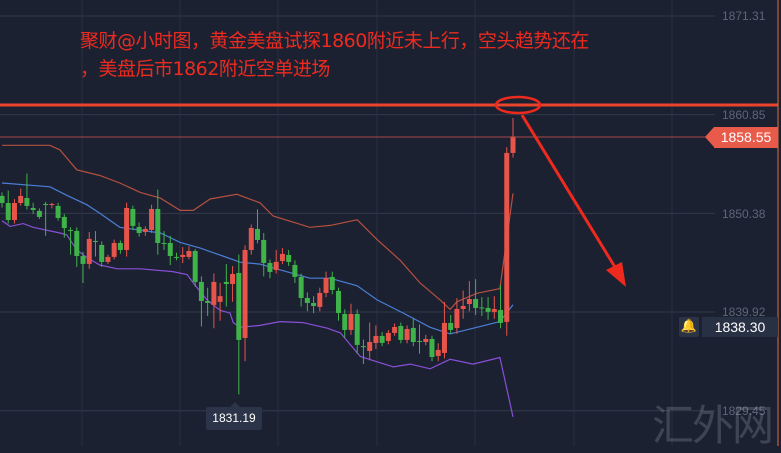  I want to click on annotation-line-1: 聚财@小时图，黄金美盘试探1860附近未上行，空头趋势还在, so click(334, 41).